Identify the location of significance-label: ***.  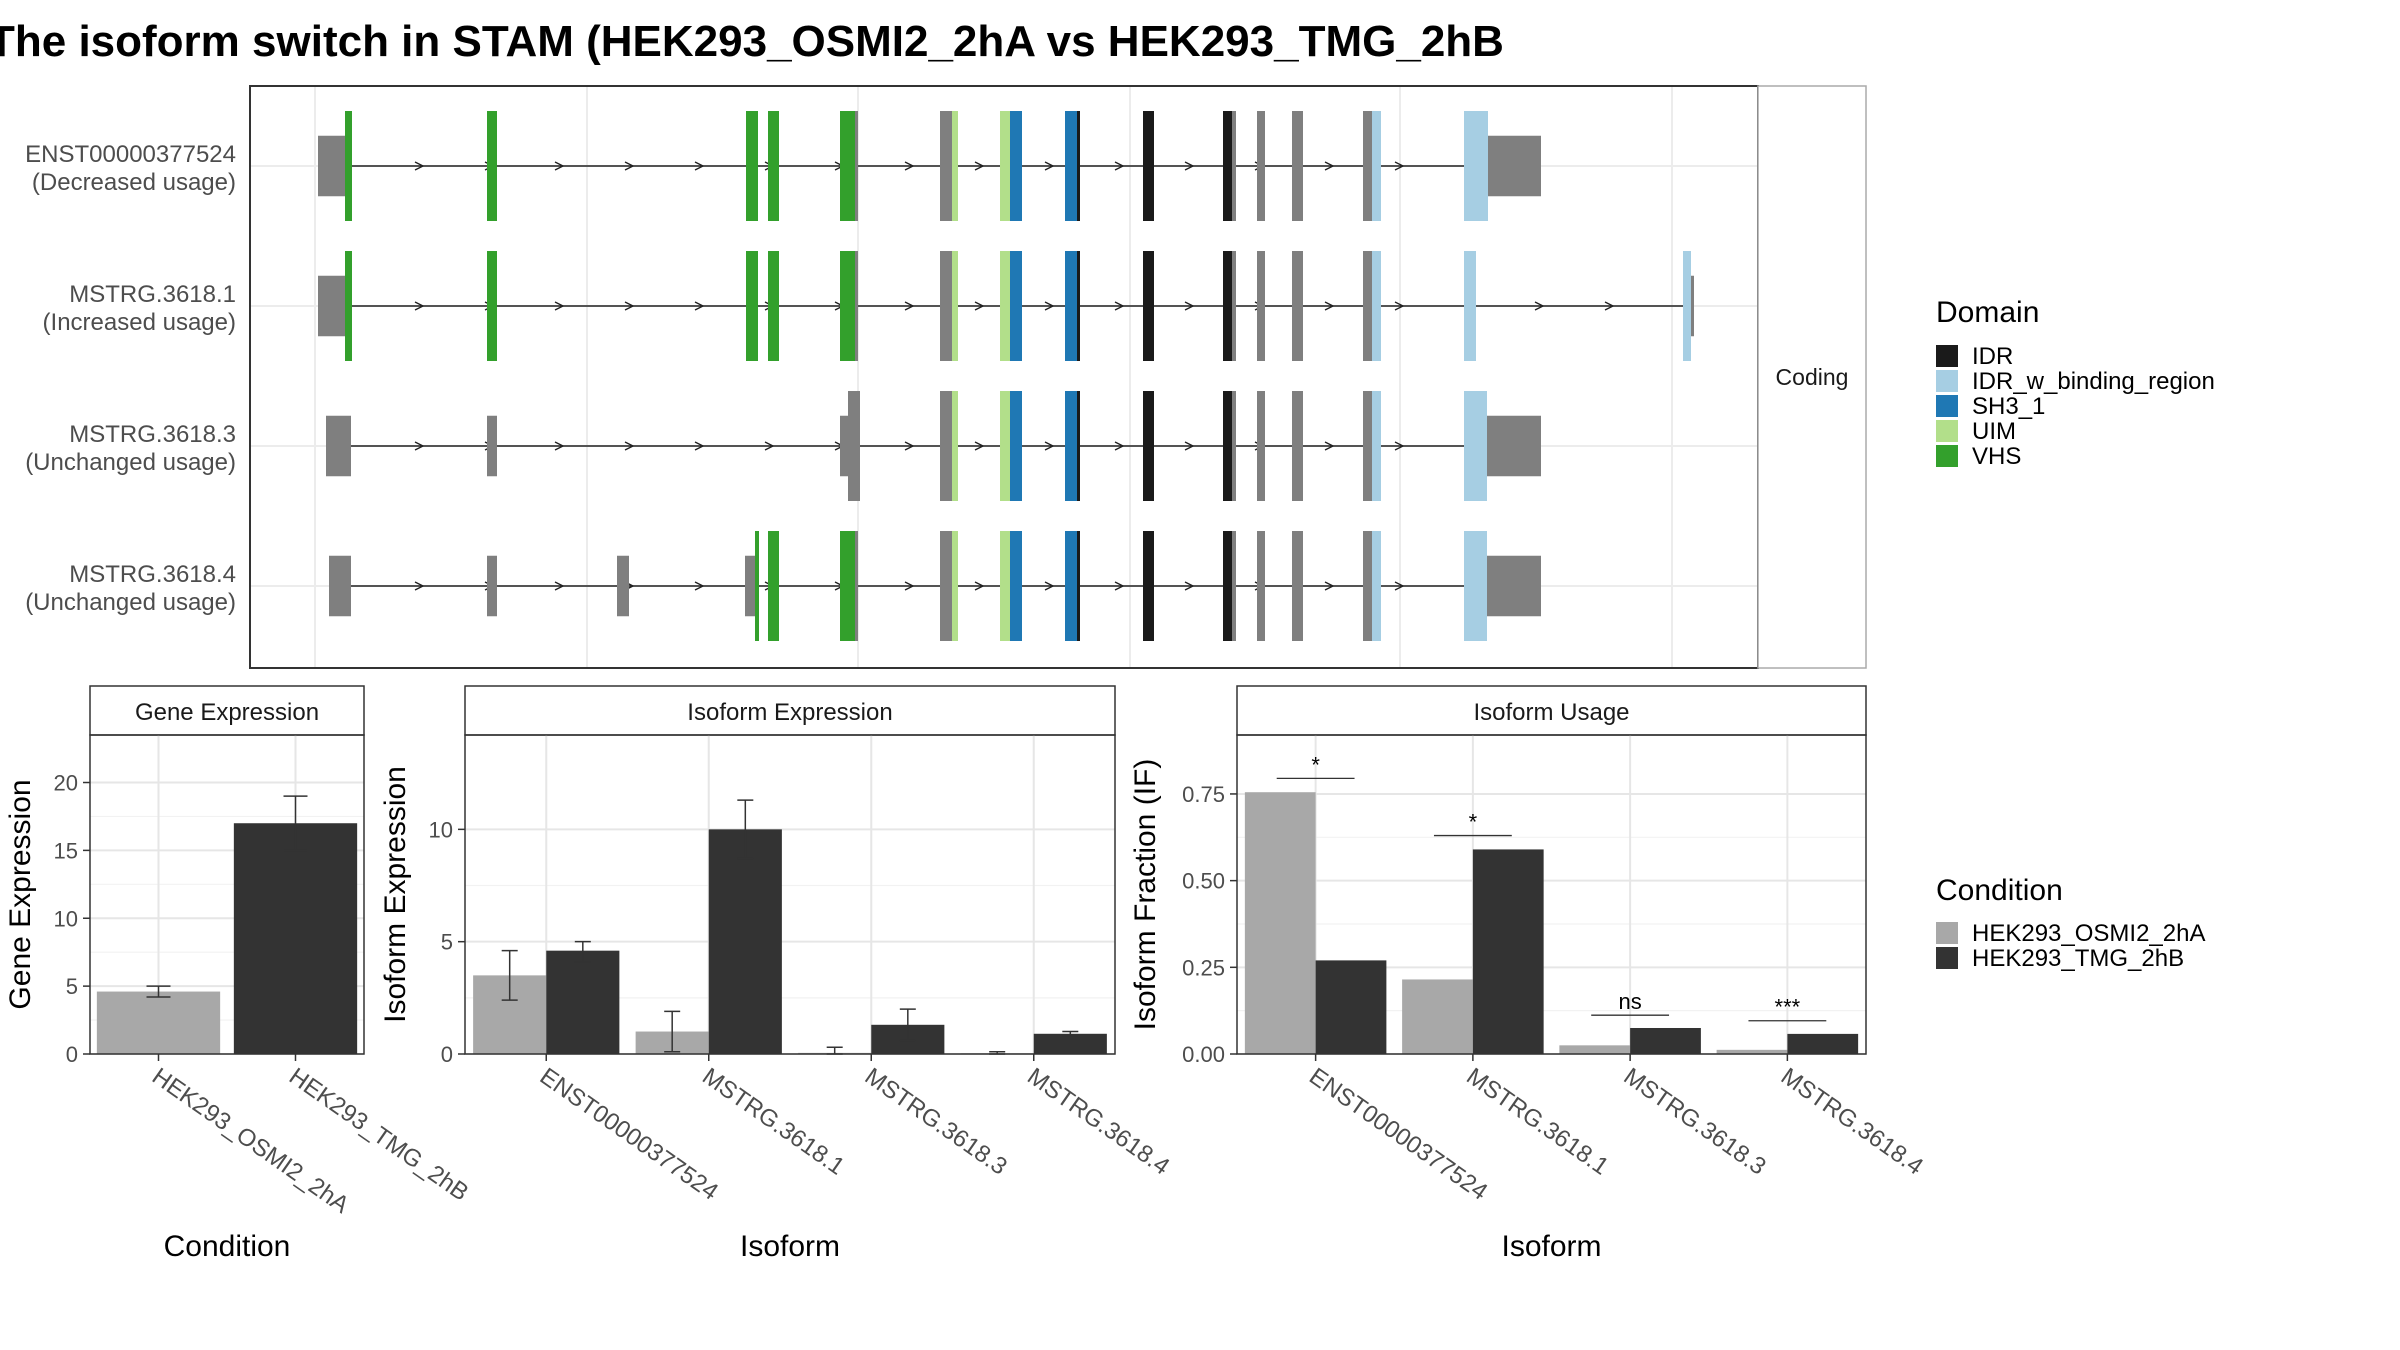
(1788, 1007).